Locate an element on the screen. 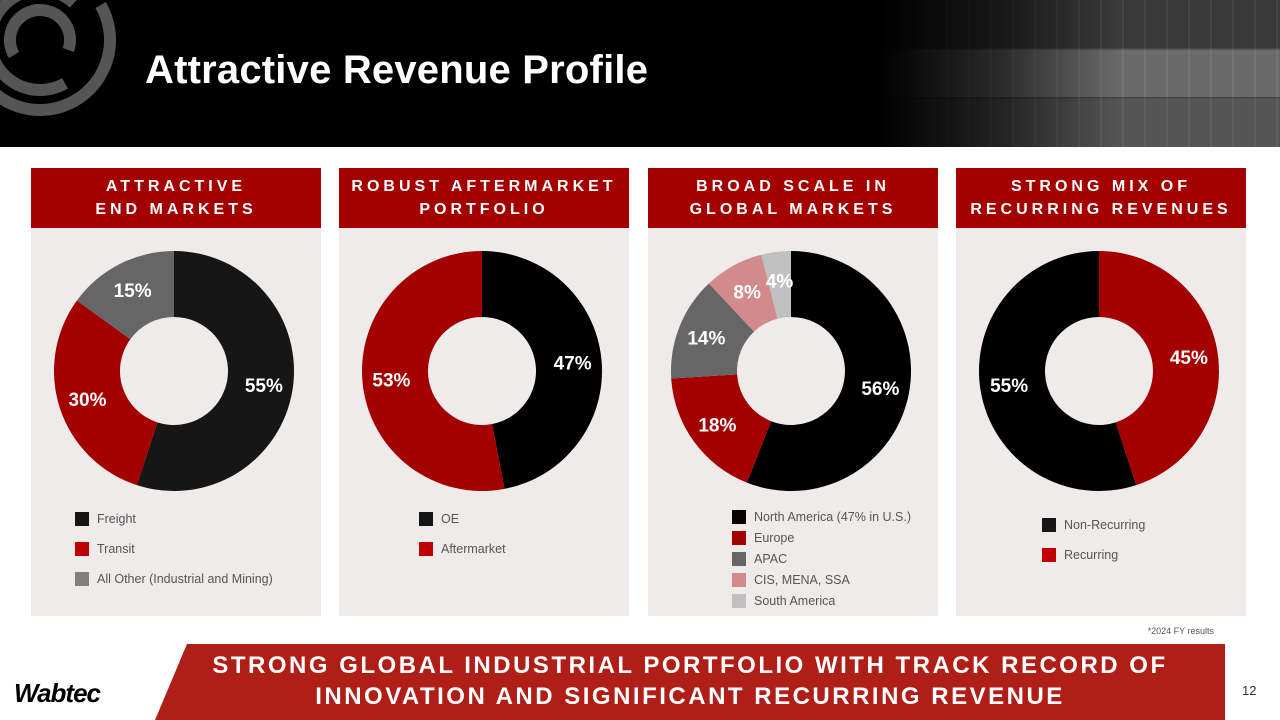 This screenshot has height=720, width=1280. data-label-aftermarket: 53% is located at coordinates (391, 381).